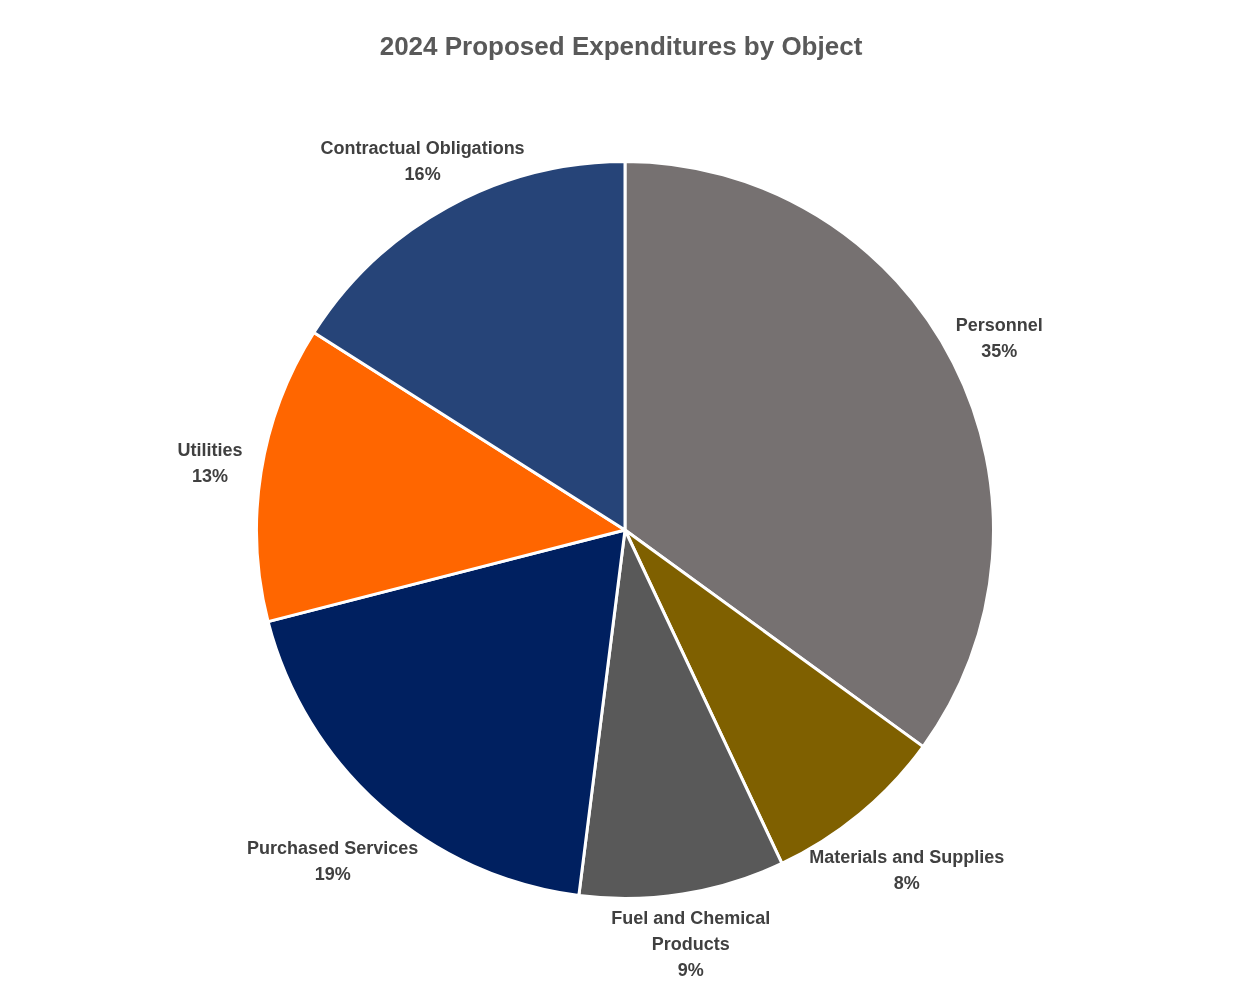 This screenshot has width=1242, height=1003. What do you see at coordinates (210, 450) in the screenshot?
I see `slice-label: Utilities` at bounding box center [210, 450].